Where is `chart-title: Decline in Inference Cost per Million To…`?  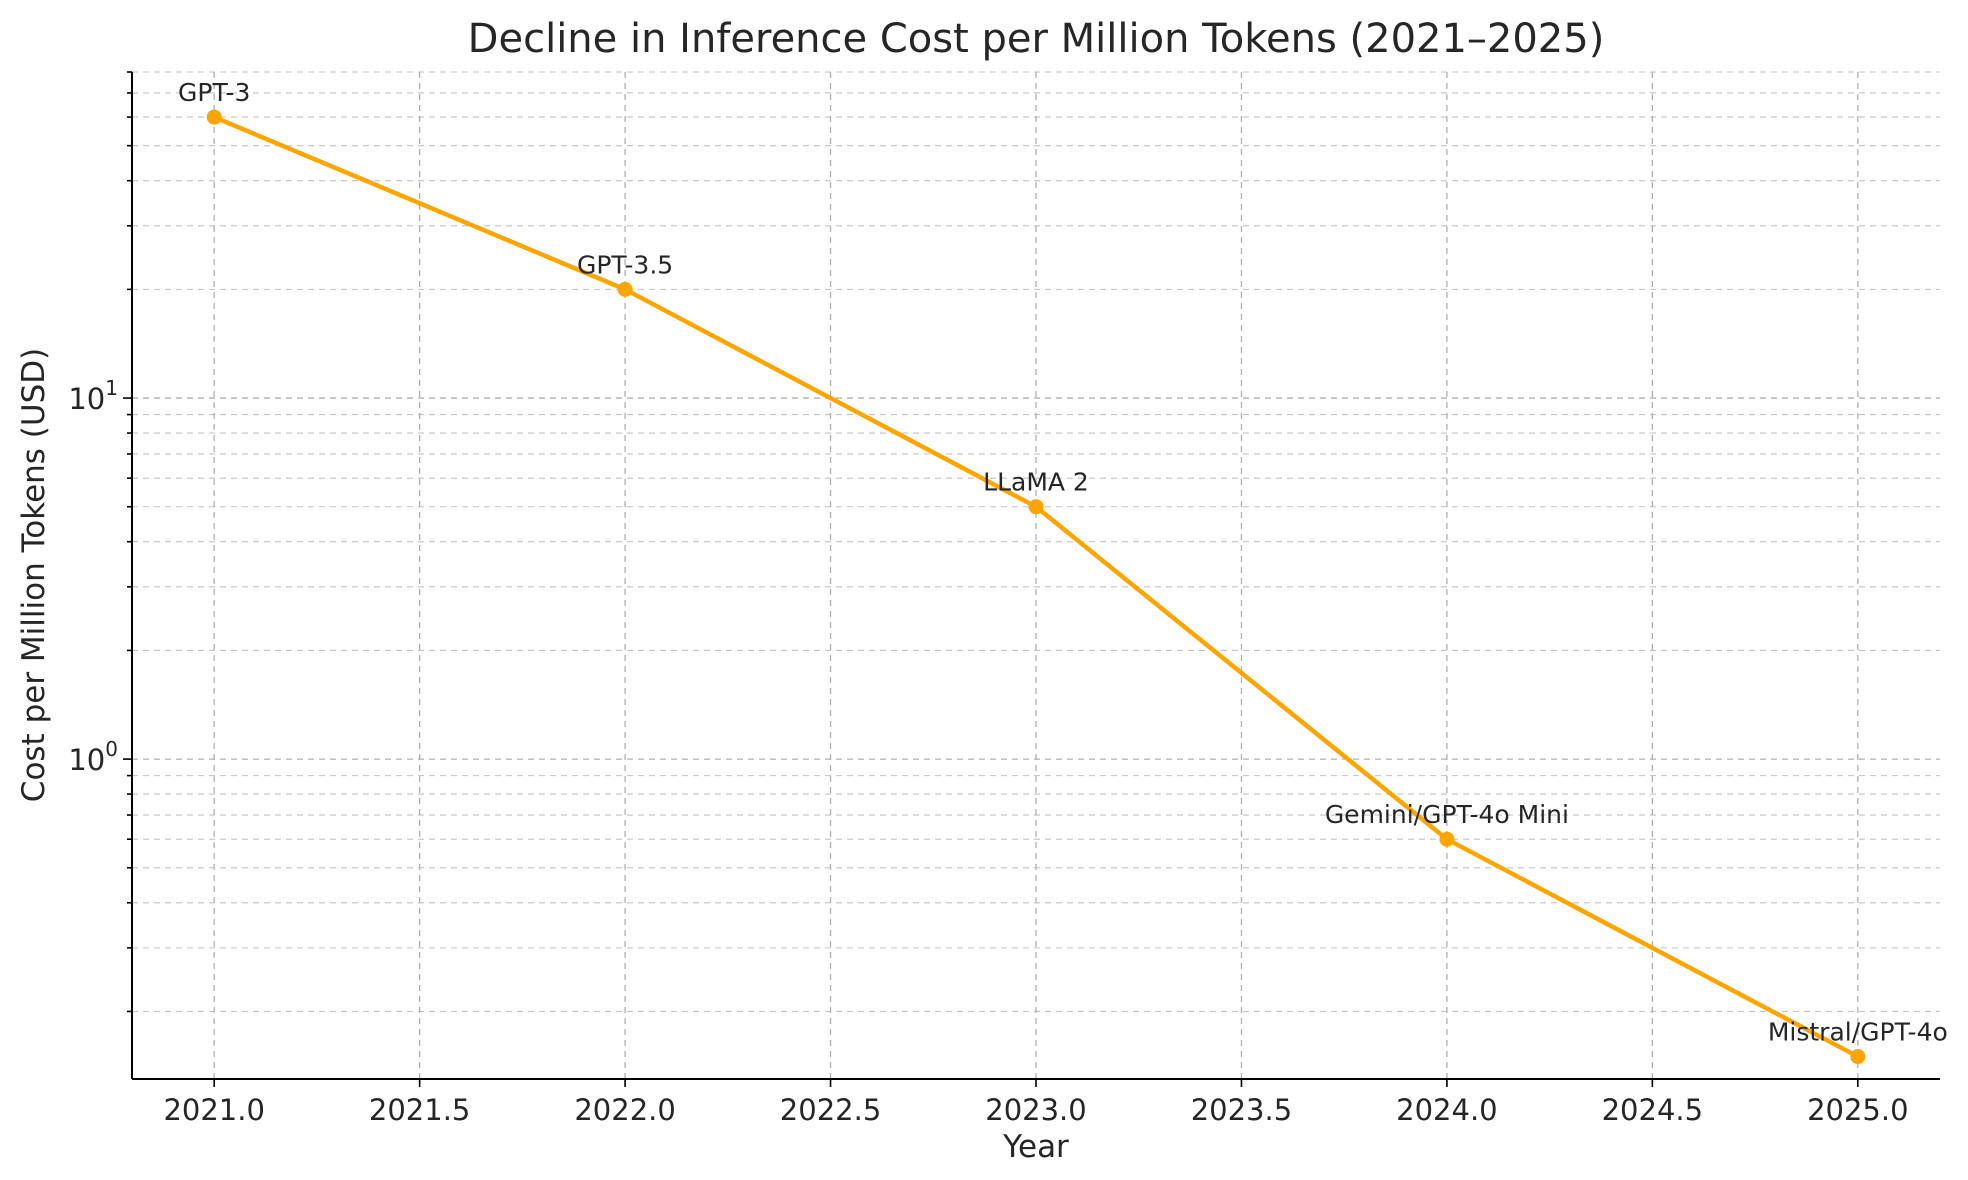 chart-title: Decline in Inference Cost per Million To… is located at coordinates (1036, 39).